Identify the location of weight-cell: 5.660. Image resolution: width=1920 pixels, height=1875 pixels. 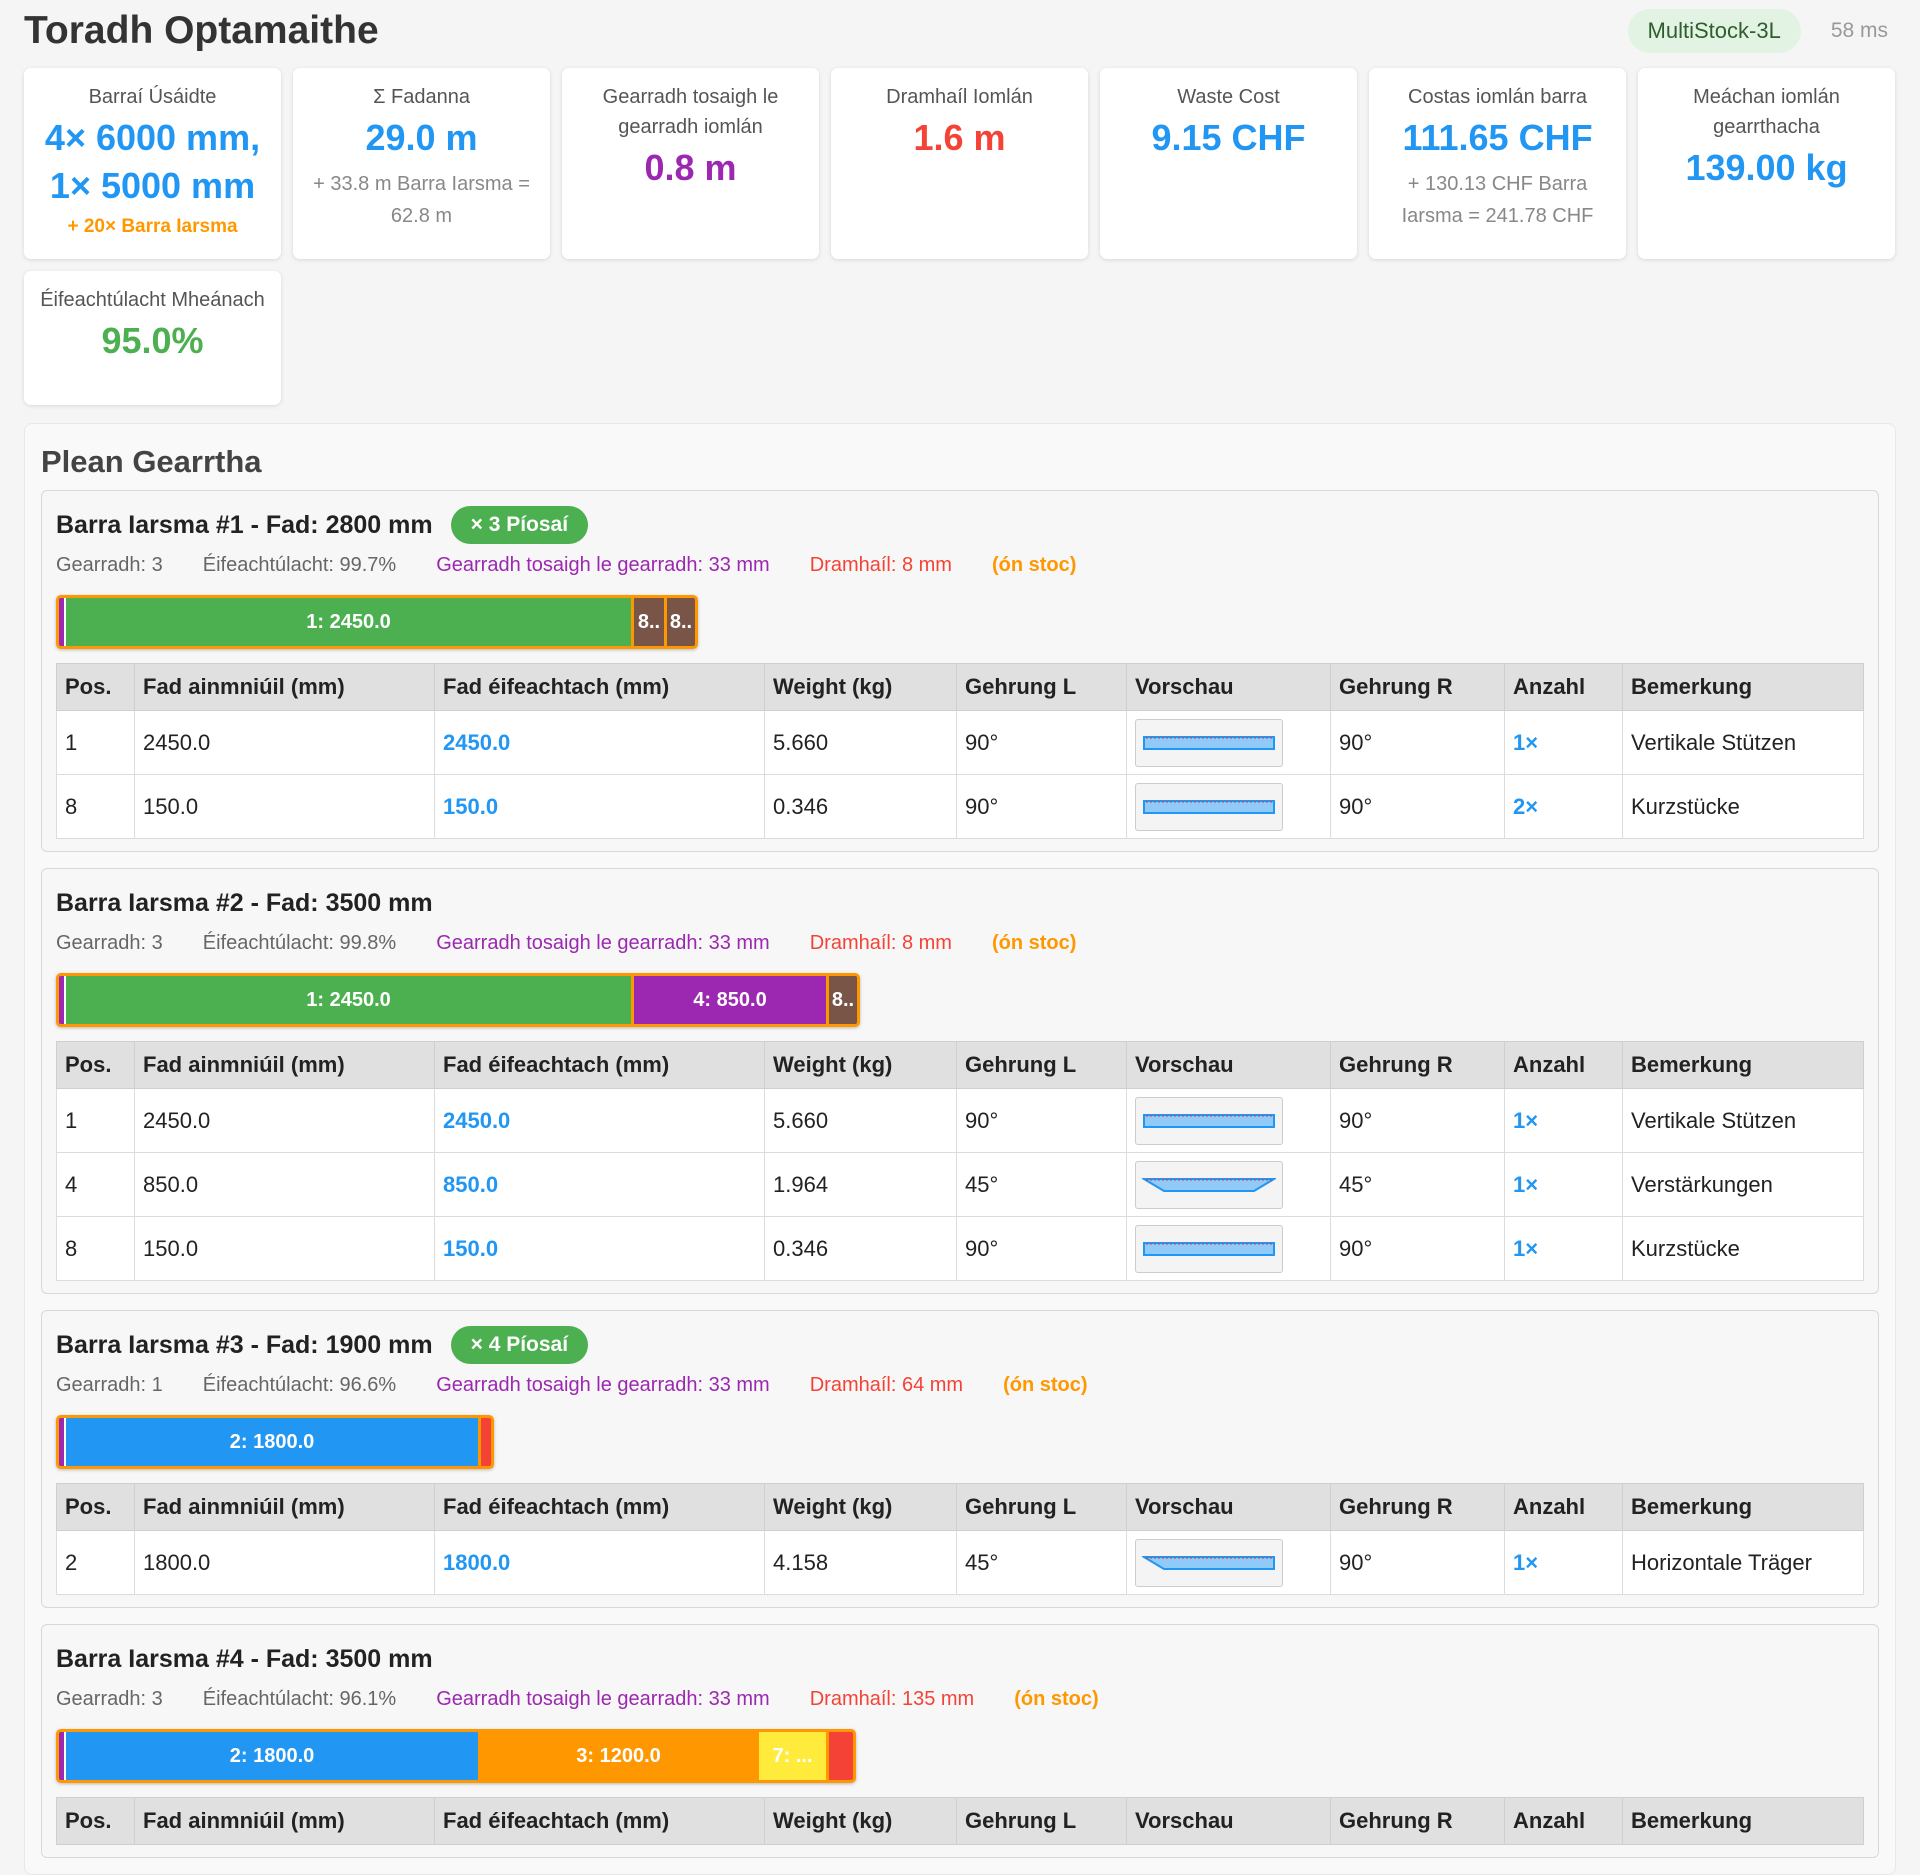
(860, 742).